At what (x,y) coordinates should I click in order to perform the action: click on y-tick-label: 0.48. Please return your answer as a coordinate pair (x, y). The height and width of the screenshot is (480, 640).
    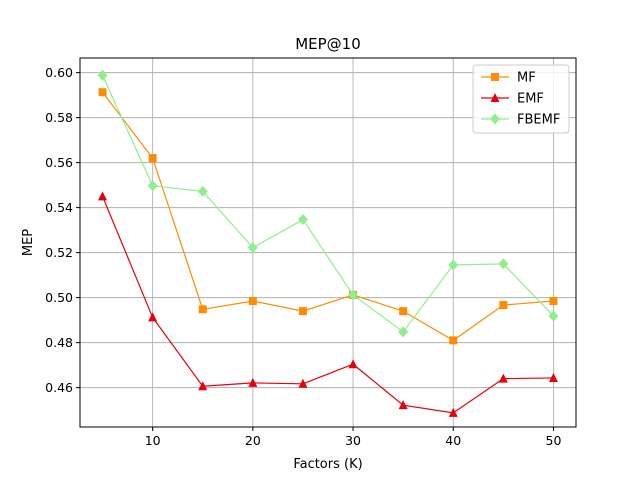
    Looking at the image, I should click on (59, 342).